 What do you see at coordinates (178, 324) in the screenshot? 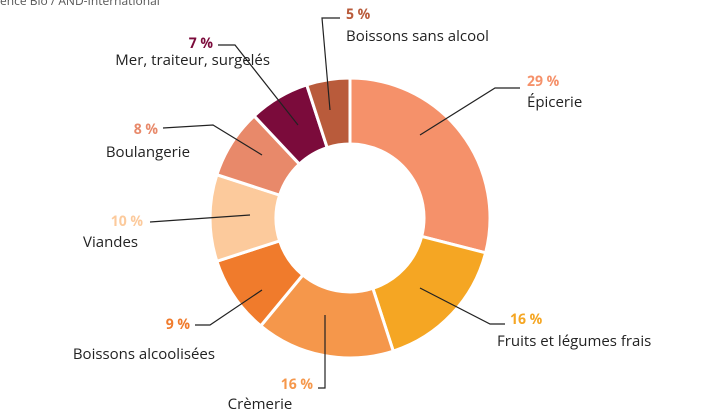
I see `value-label: 9 %` at bounding box center [178, 324].